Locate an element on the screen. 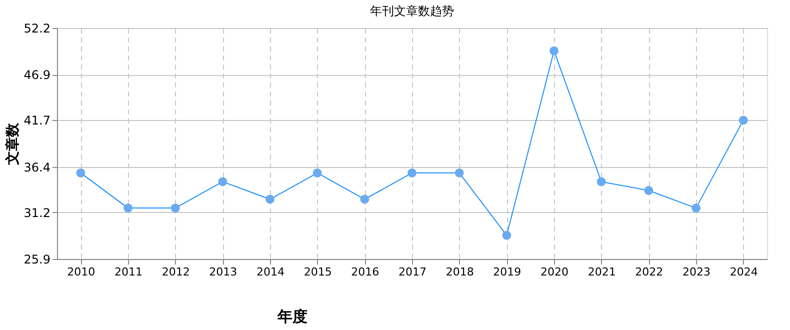 The image size is (790, 330). y-tick-label: 41.7 is located at coordinates (37, 121).